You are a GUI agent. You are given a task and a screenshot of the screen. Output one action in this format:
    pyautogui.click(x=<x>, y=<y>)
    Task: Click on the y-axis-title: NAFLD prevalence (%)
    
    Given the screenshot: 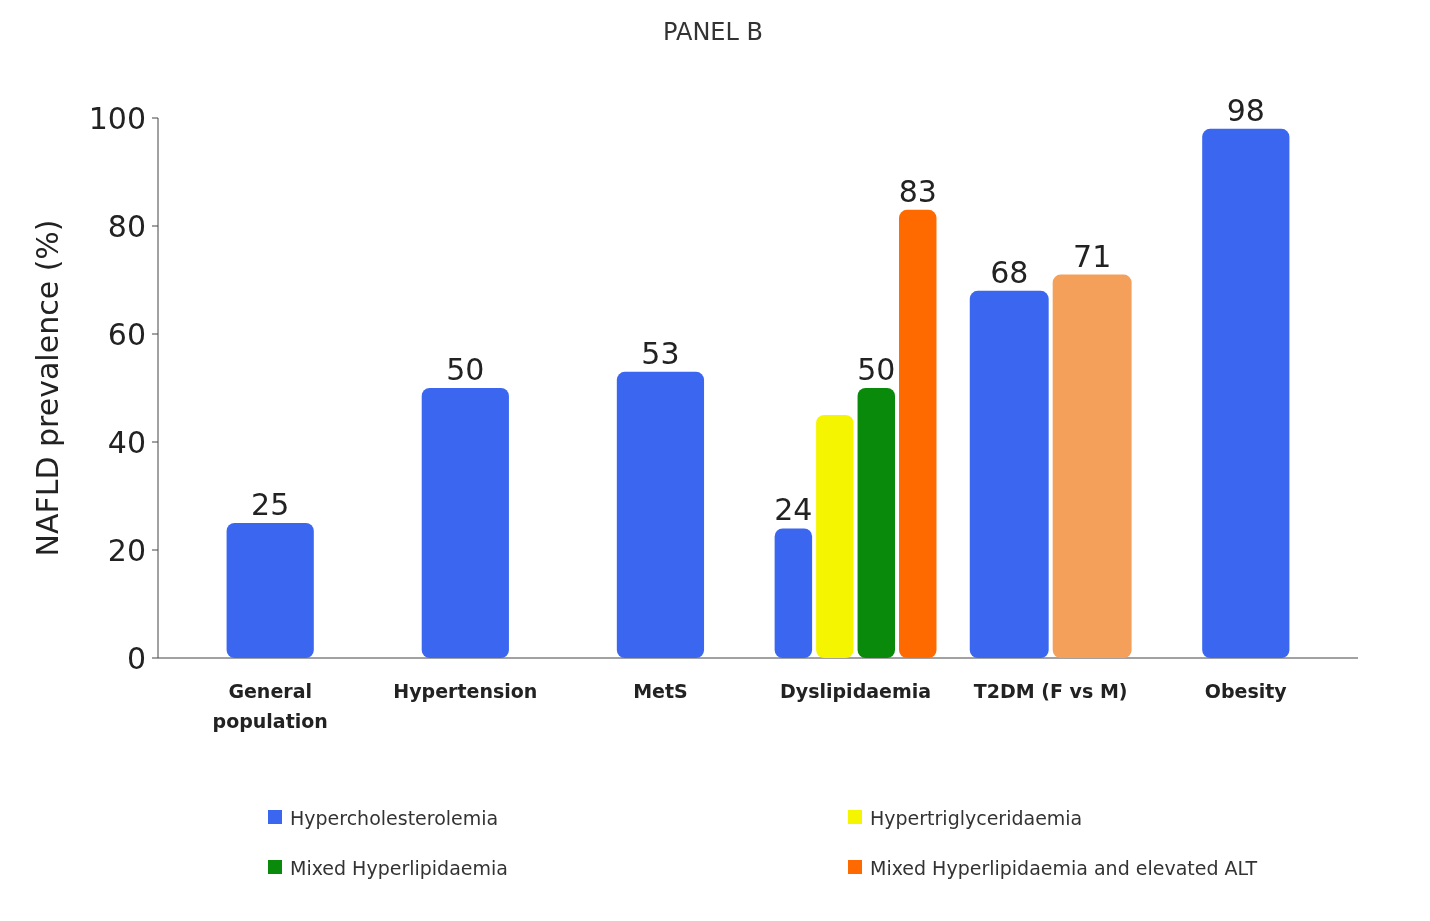 What is the action you would take?
    pyautogui.click(x=47, y=388)
    